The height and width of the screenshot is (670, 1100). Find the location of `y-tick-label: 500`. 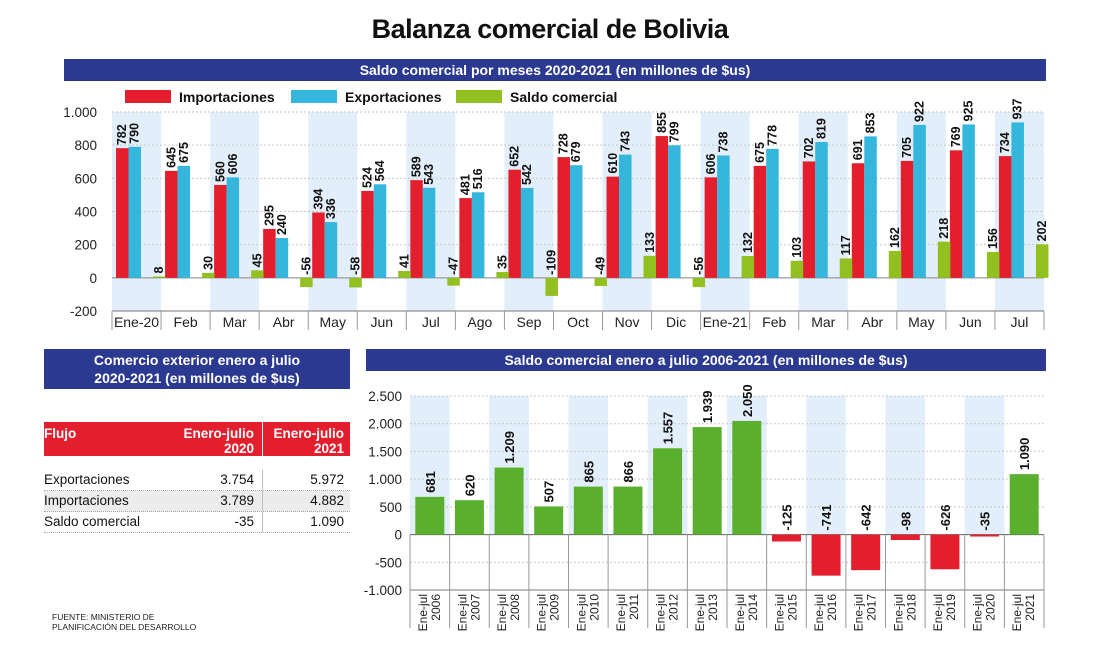

y-tick-label: 500 is located at coordinates (390, 507).